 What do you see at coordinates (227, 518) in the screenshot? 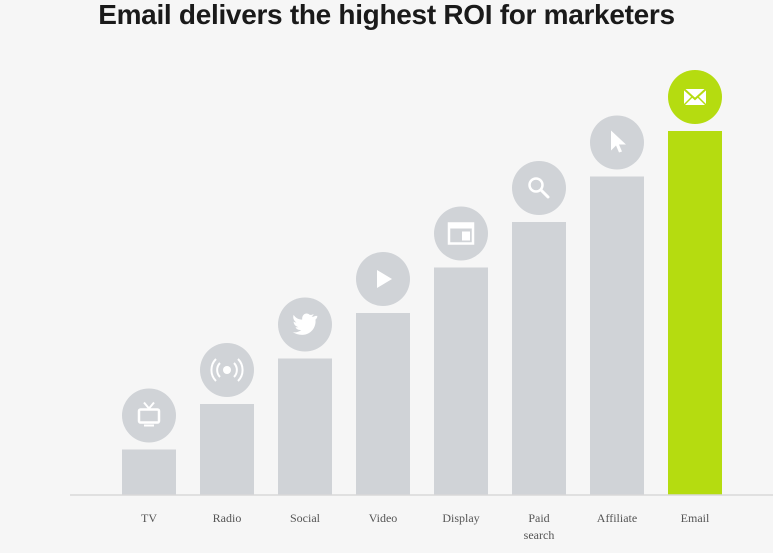
I see `tick-label-radio: Radio` at bounding box center [227, 518].